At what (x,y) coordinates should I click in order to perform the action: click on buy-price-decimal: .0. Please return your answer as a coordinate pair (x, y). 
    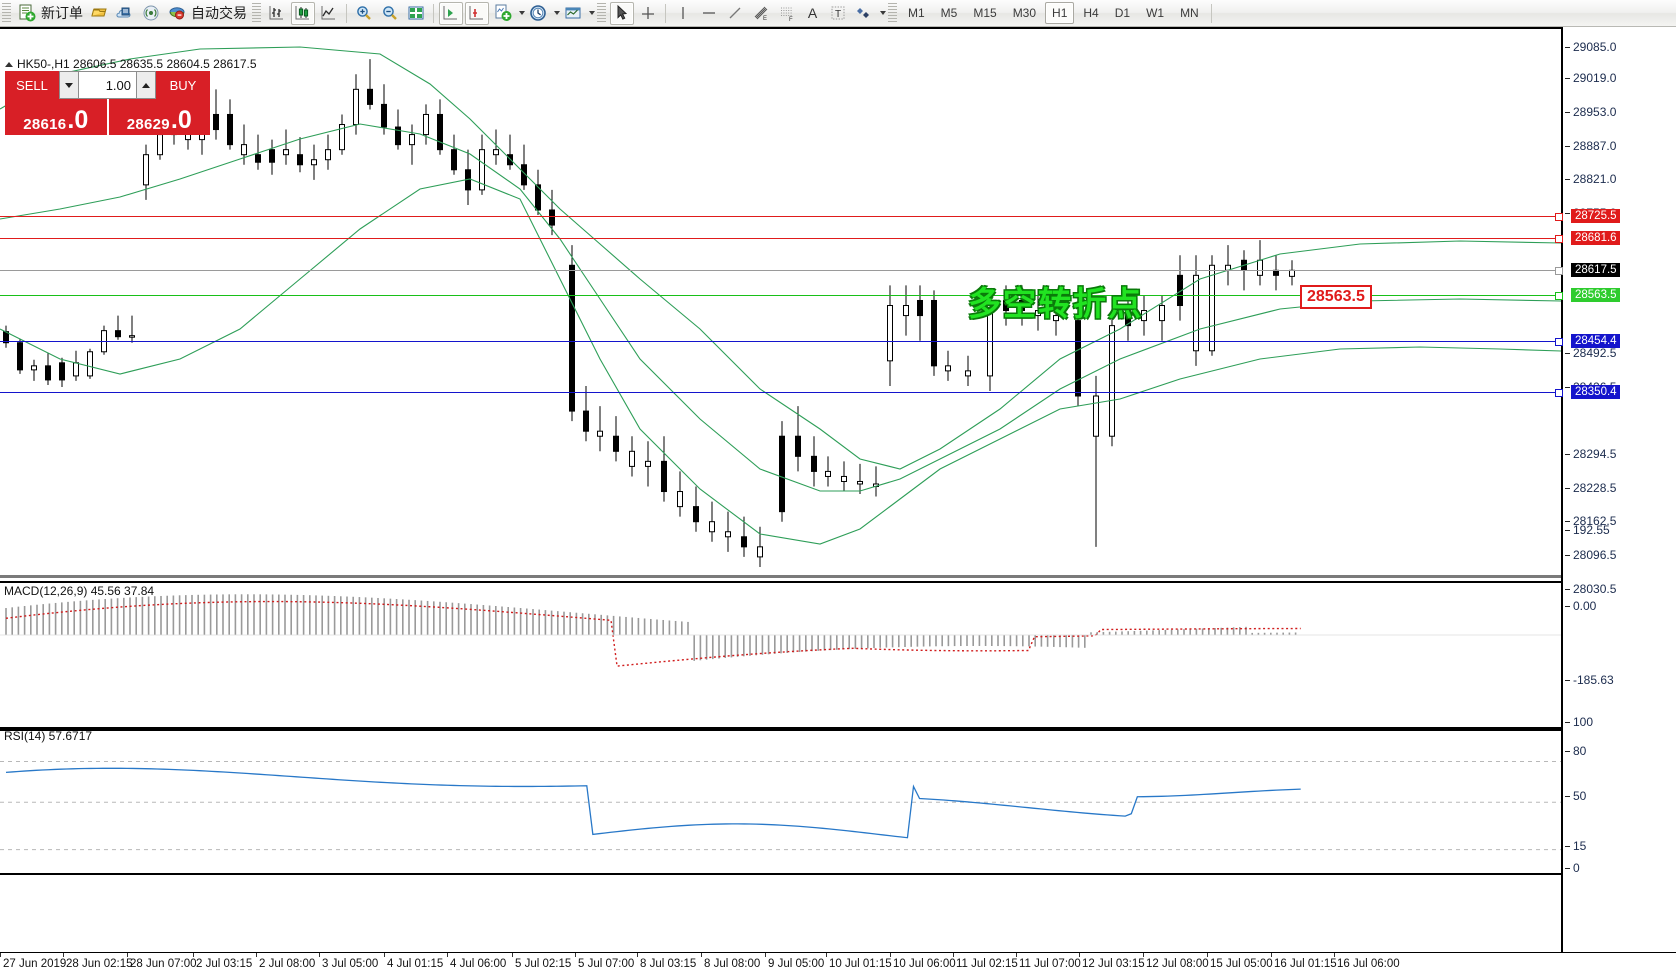
    Looking at the image, I should click on (181, 120).